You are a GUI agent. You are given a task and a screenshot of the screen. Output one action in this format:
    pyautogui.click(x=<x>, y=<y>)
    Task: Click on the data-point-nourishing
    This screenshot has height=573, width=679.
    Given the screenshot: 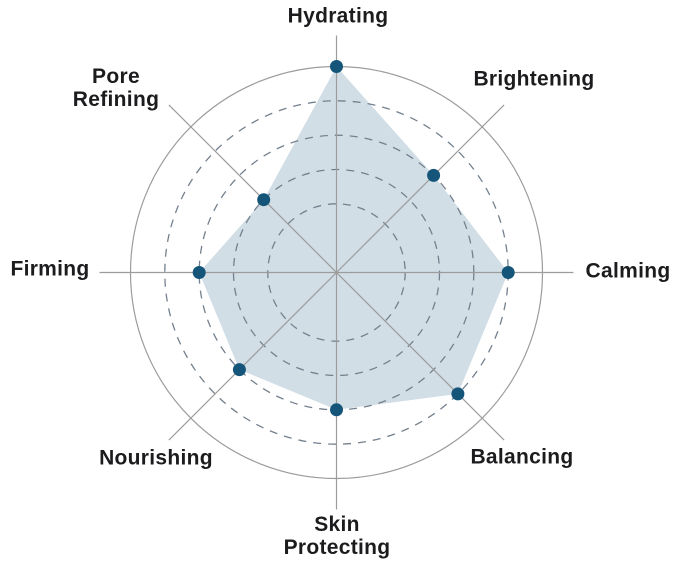 What is the action you would take?
    pyautogui.click(x=239, y=370)
    